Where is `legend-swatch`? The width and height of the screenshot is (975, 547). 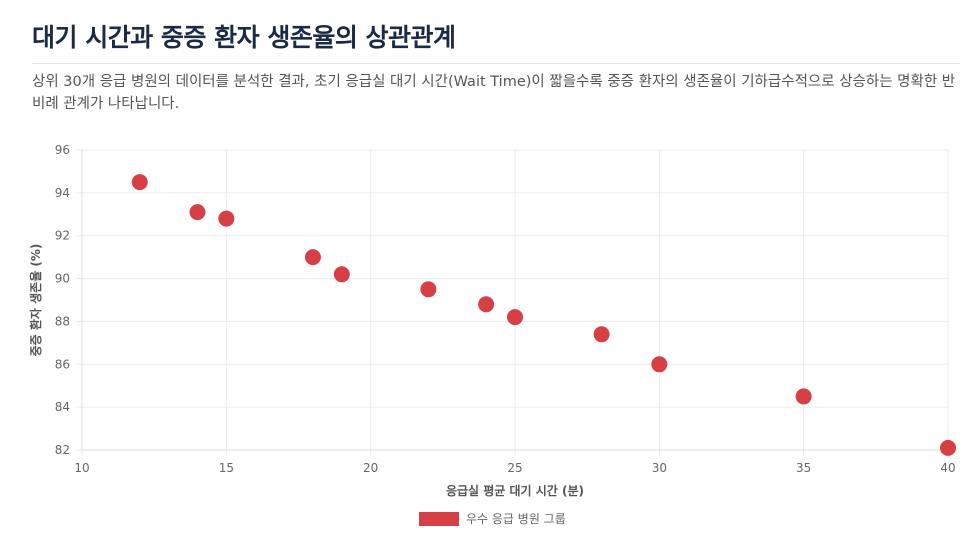 legend-swatch is located at coordinates (439, 519).